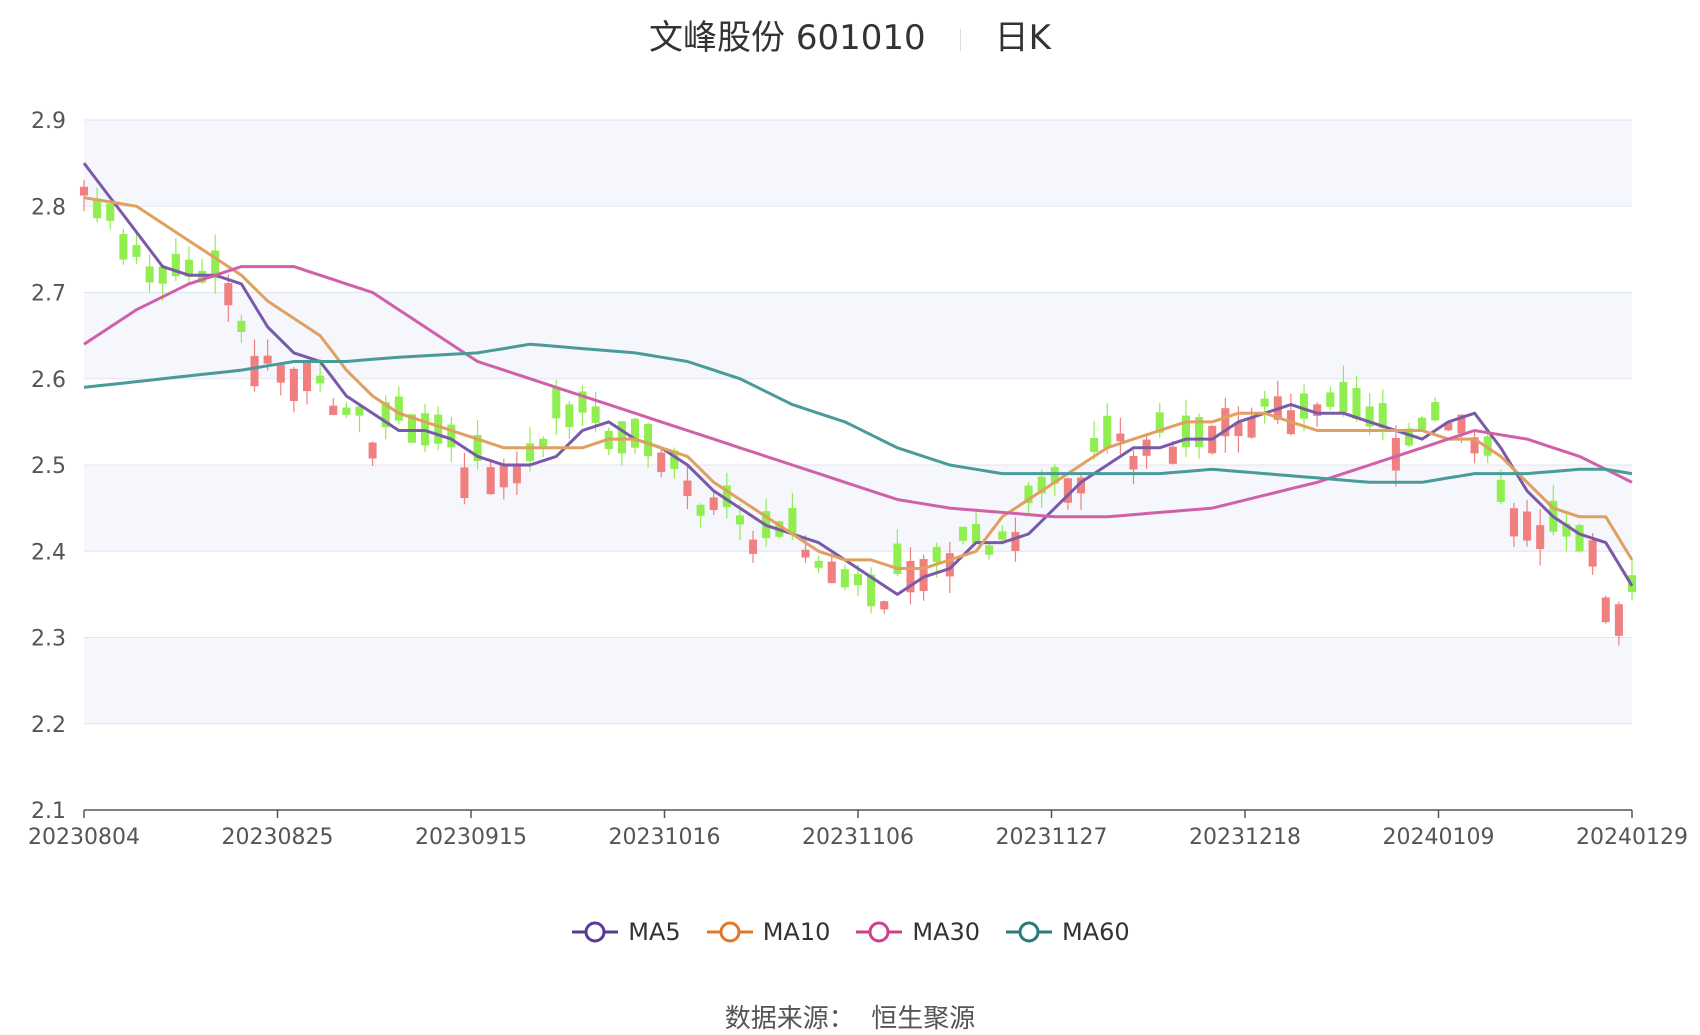 The width and height of the screenshot is (1700, 1035). I want to click on legend-item-ma5: MA5, so click(625, 932).